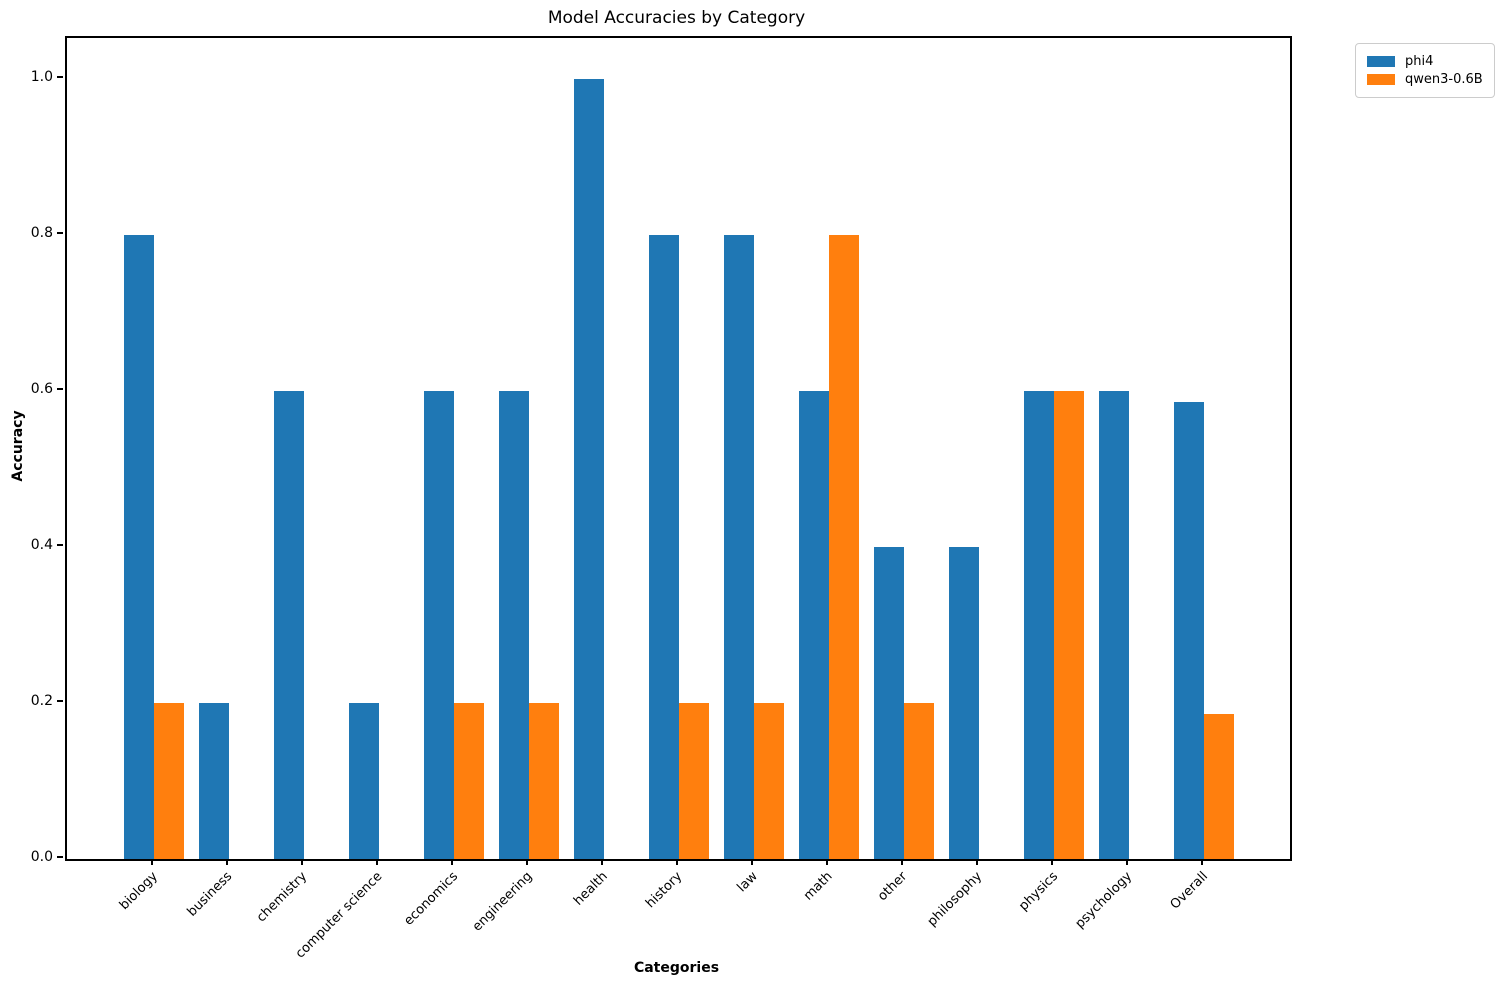 The height and width of the screenshot is (1000, 1500). I want to click on bar-phi4-other, so click(889, 703).